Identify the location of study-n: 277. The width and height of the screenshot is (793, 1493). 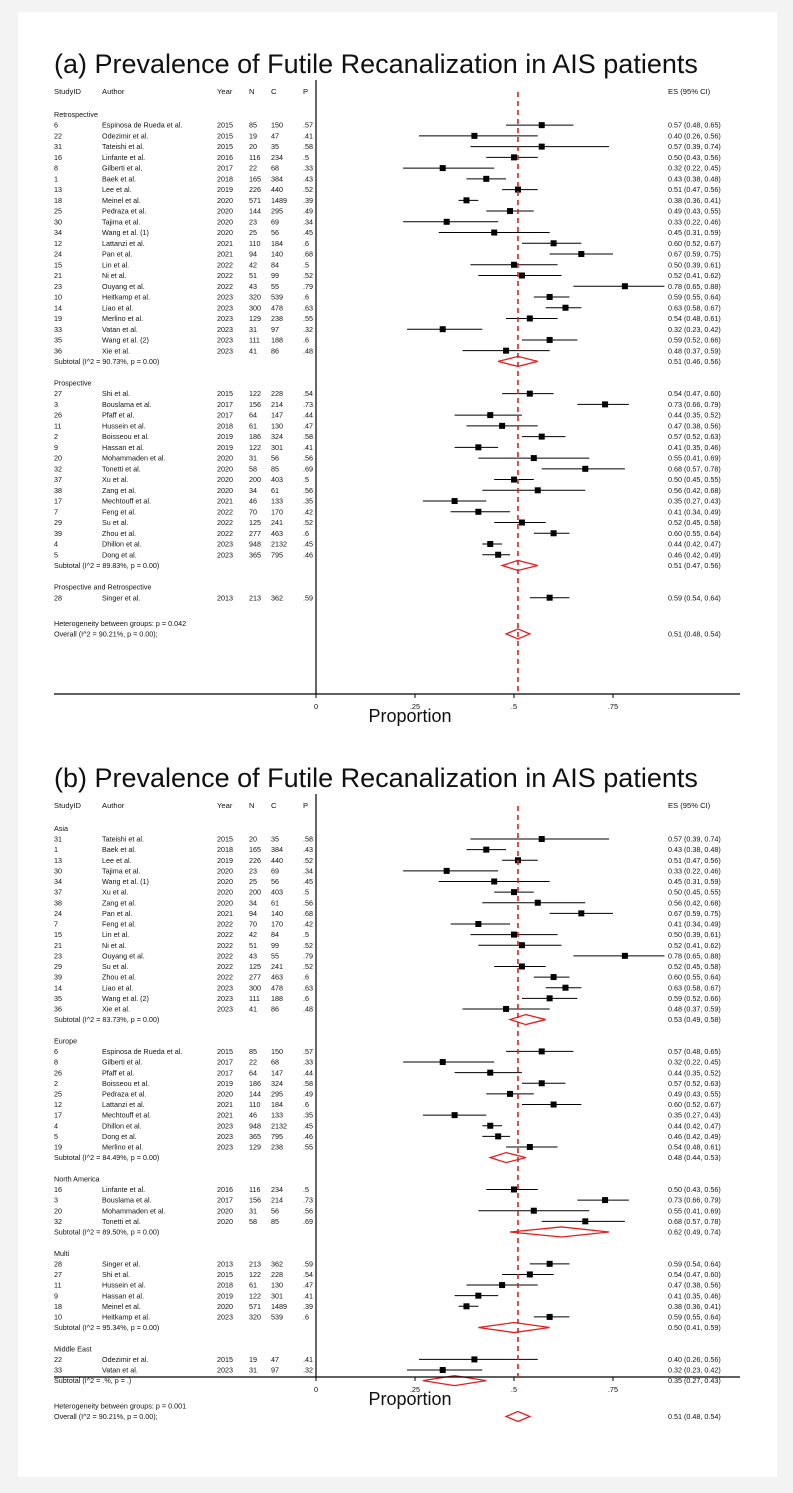
(255, 977).